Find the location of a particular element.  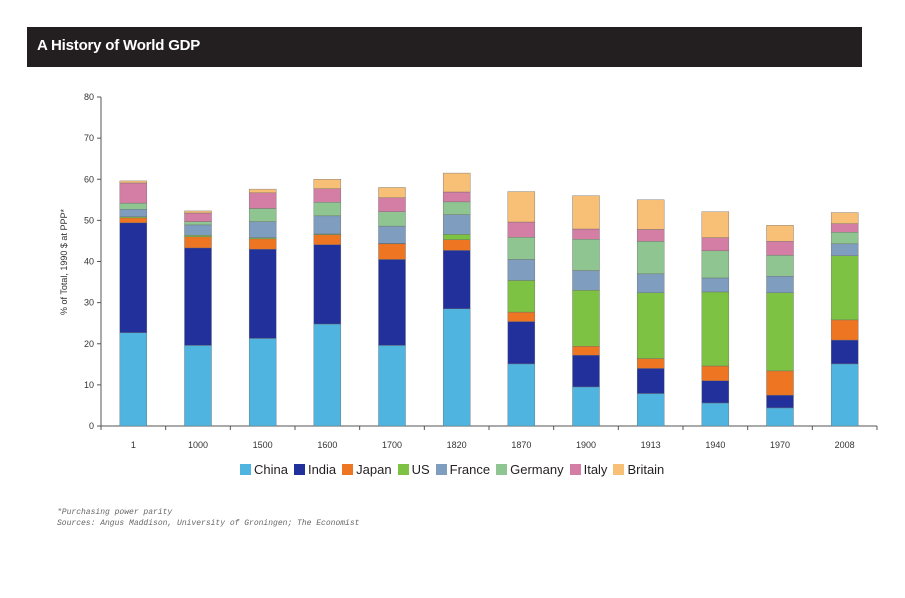

bar-stack-1940 is located at coordinates (715, 319).